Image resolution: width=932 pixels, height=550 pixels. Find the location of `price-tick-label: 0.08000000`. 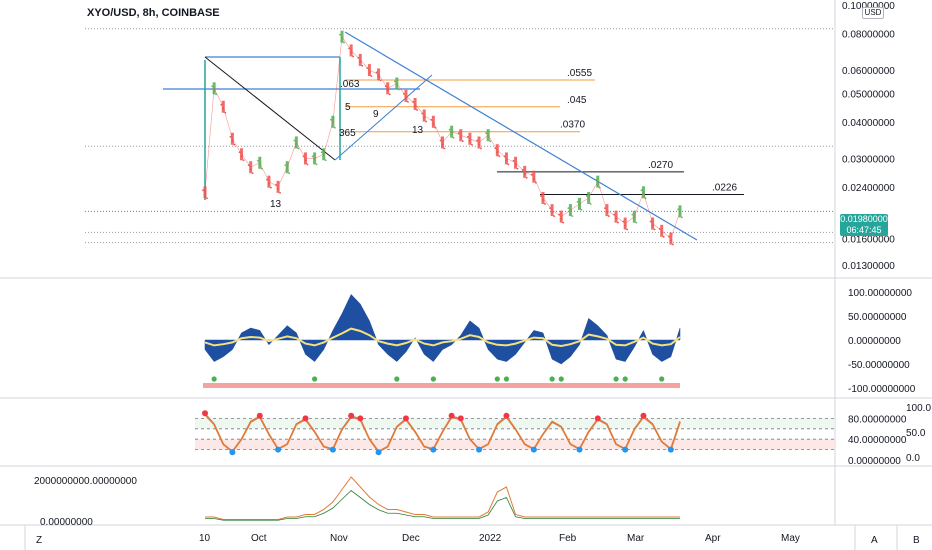

price-tick-label: 0.08000000 is located at coordinates (868, 34).